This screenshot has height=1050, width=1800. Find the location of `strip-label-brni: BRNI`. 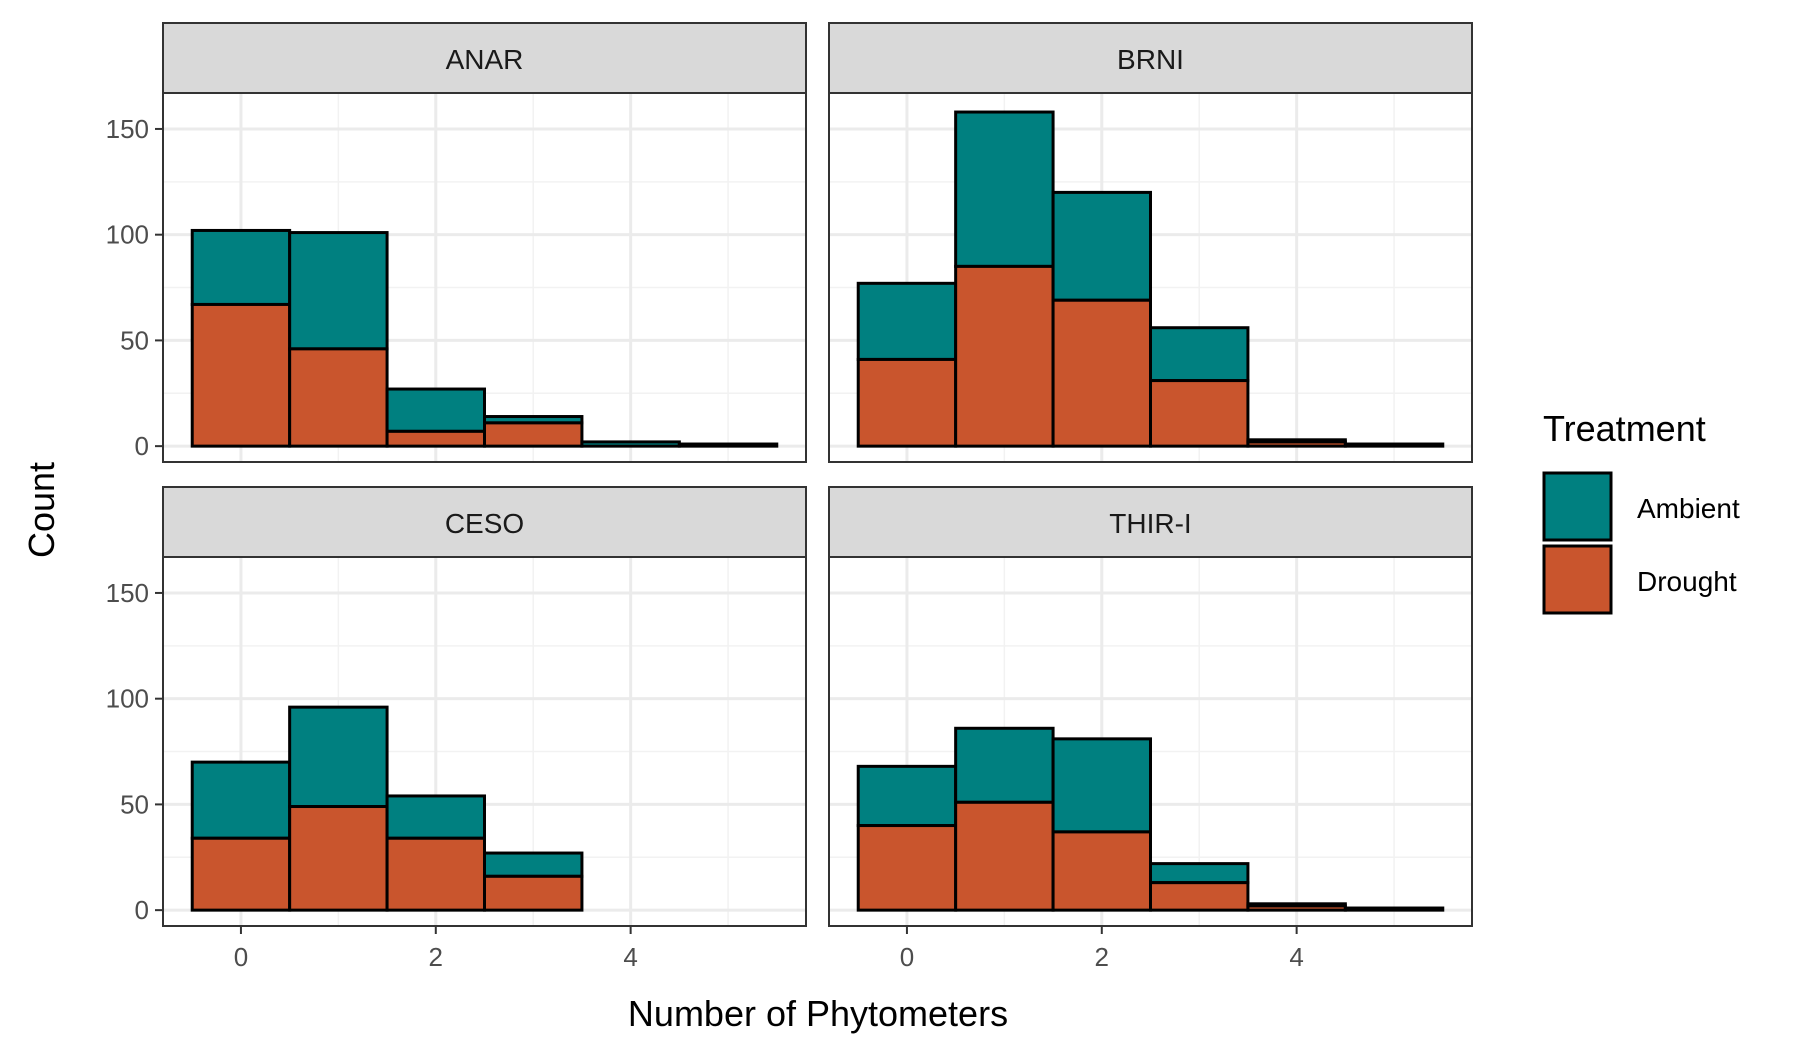

strip-label-brni: BRNI is located at coordinates (1150, 59).